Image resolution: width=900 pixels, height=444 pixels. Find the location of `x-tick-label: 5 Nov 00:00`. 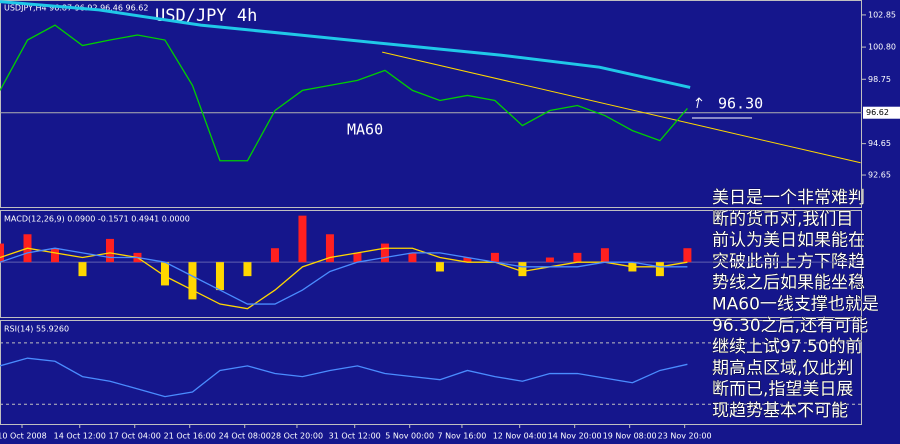

x-tick-label: 5 Nov 00:00 is located at coordinates (409, 436).